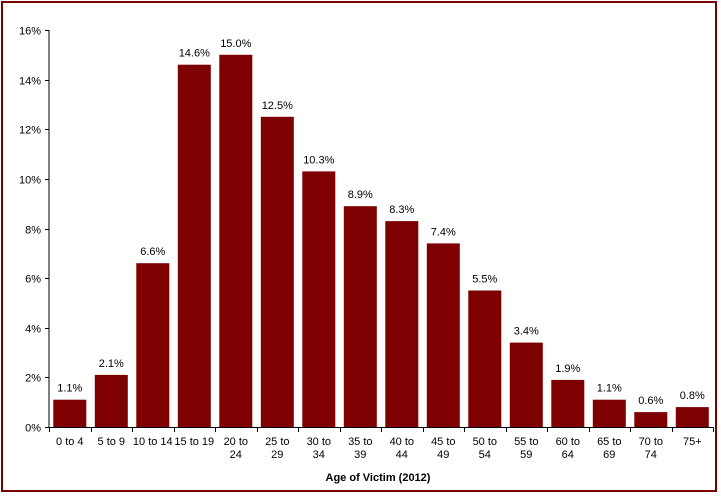  I want to click on x-tick-label: 75+, so click(692, 442).